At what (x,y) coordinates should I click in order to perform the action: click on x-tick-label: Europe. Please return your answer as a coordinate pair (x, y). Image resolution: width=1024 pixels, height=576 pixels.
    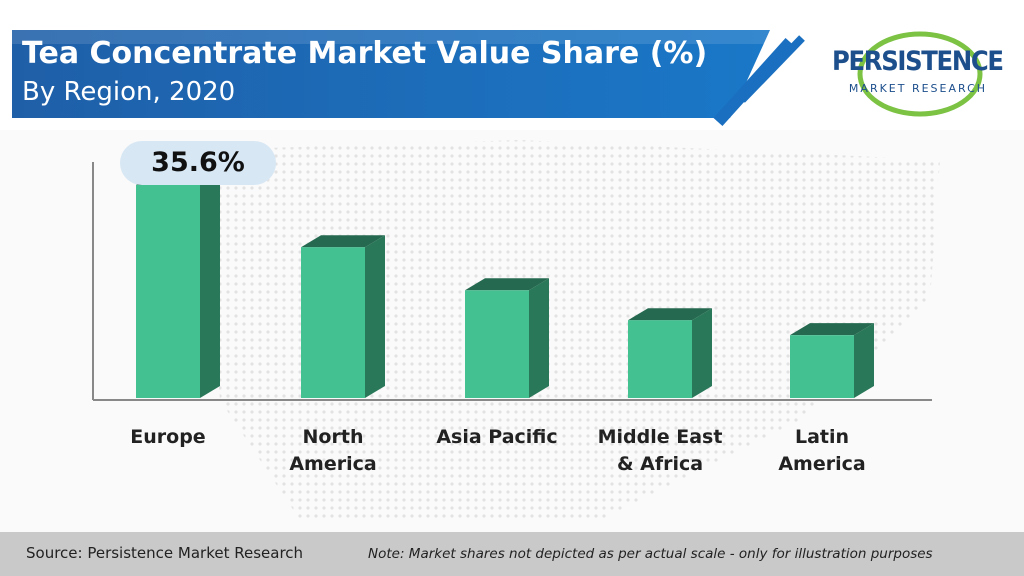
    Looking at the image, I should click on (168, 437).